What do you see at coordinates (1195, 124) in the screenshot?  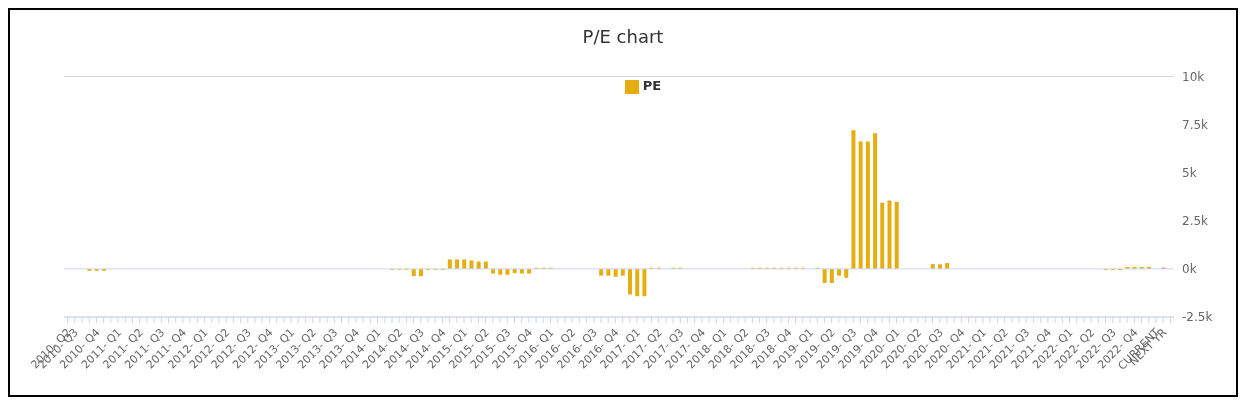 I see `y-tick-label: 7.5k` at bounding box center [1195, 124].